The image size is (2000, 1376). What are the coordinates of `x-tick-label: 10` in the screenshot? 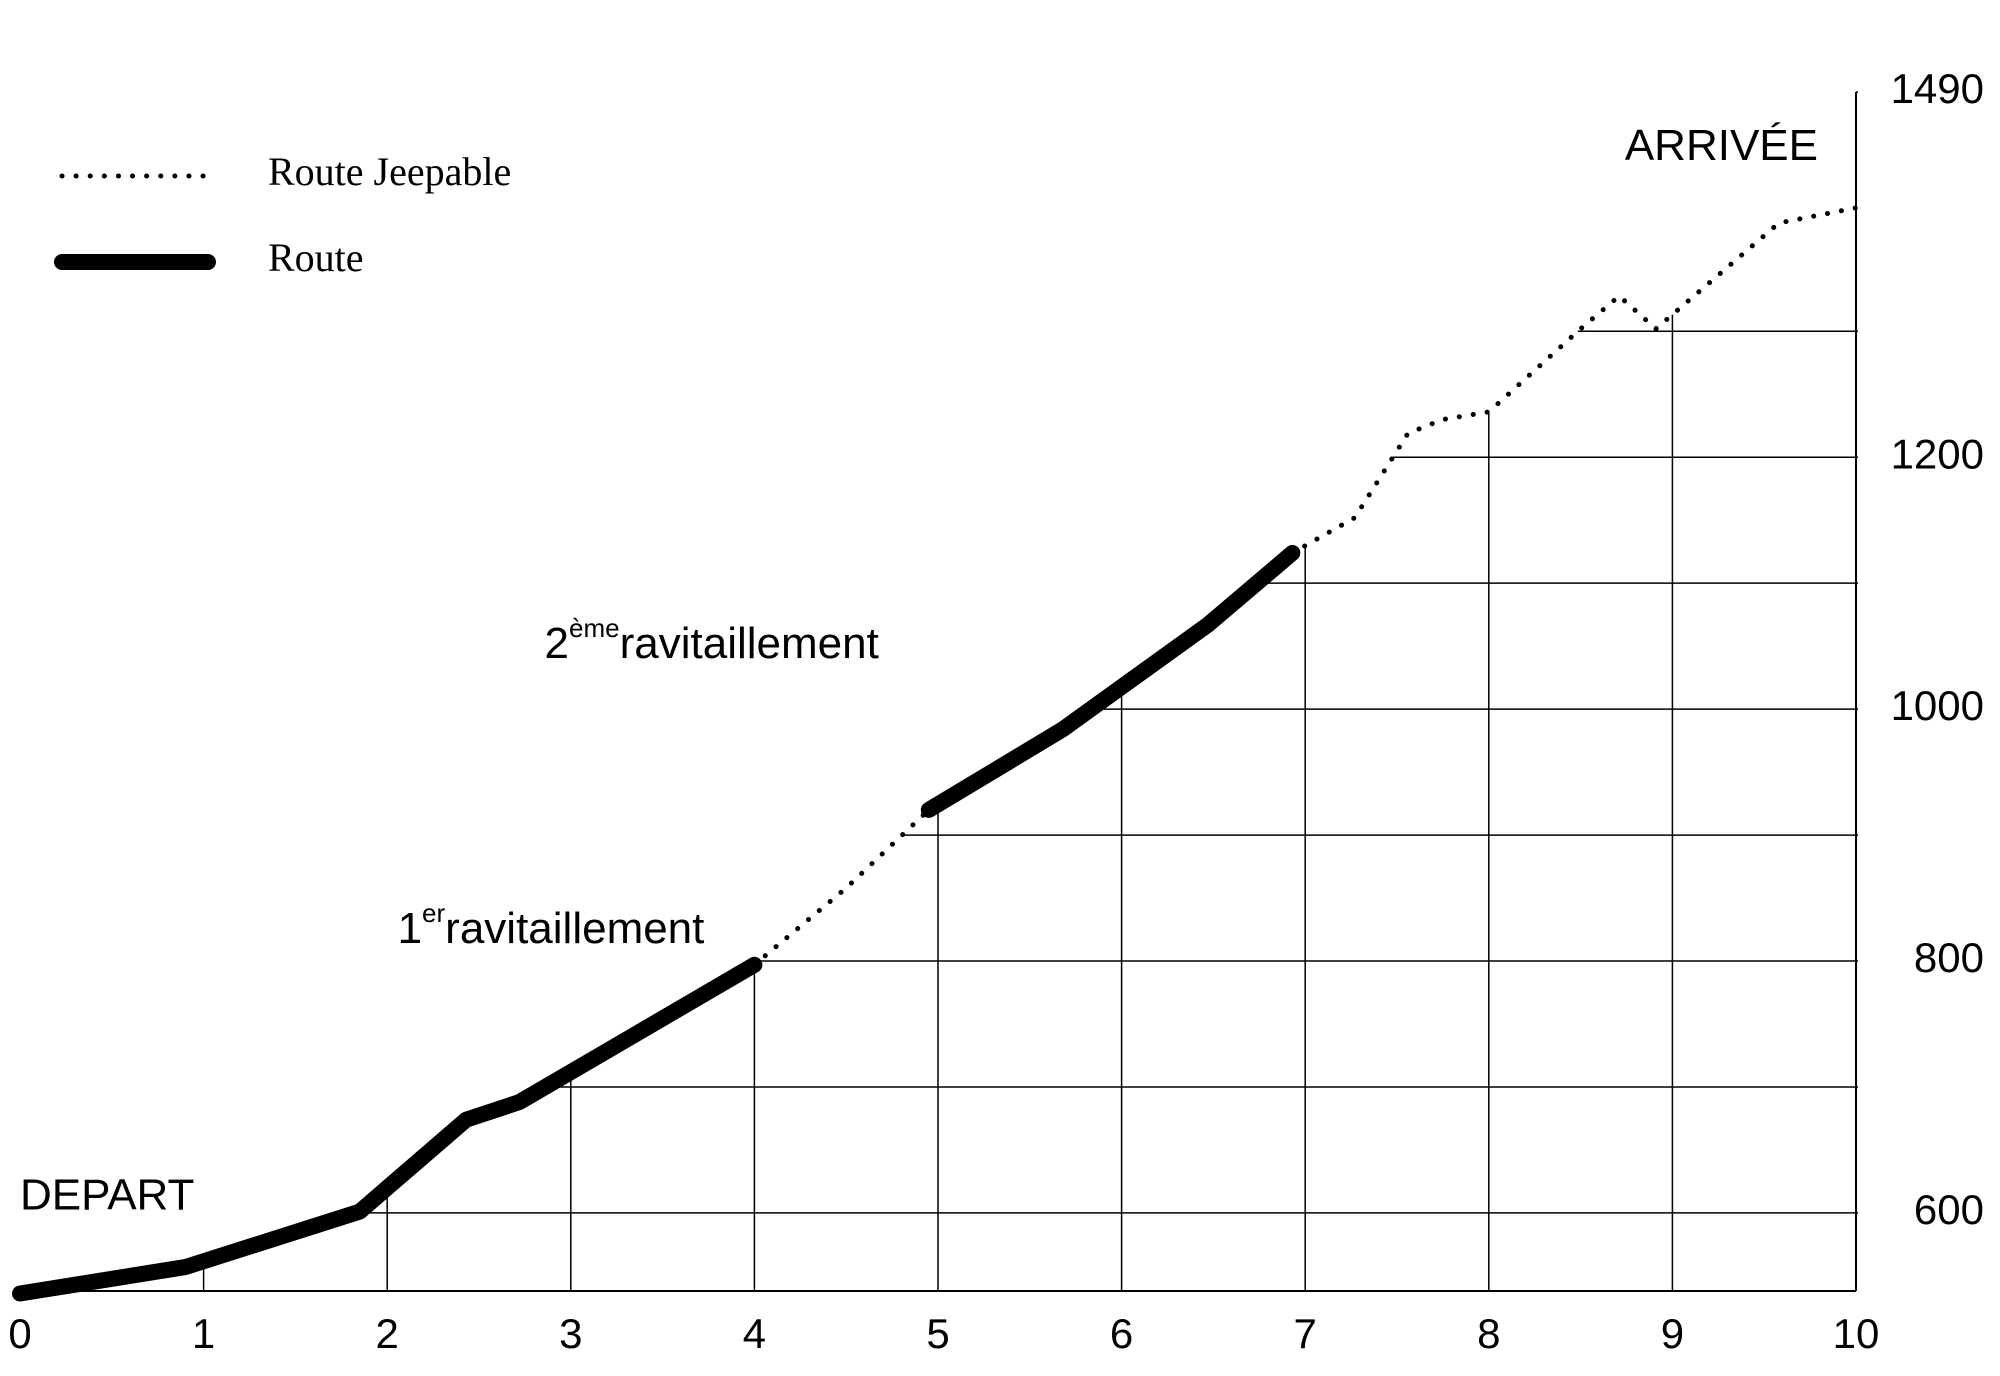 It's located at (1856, 1333).